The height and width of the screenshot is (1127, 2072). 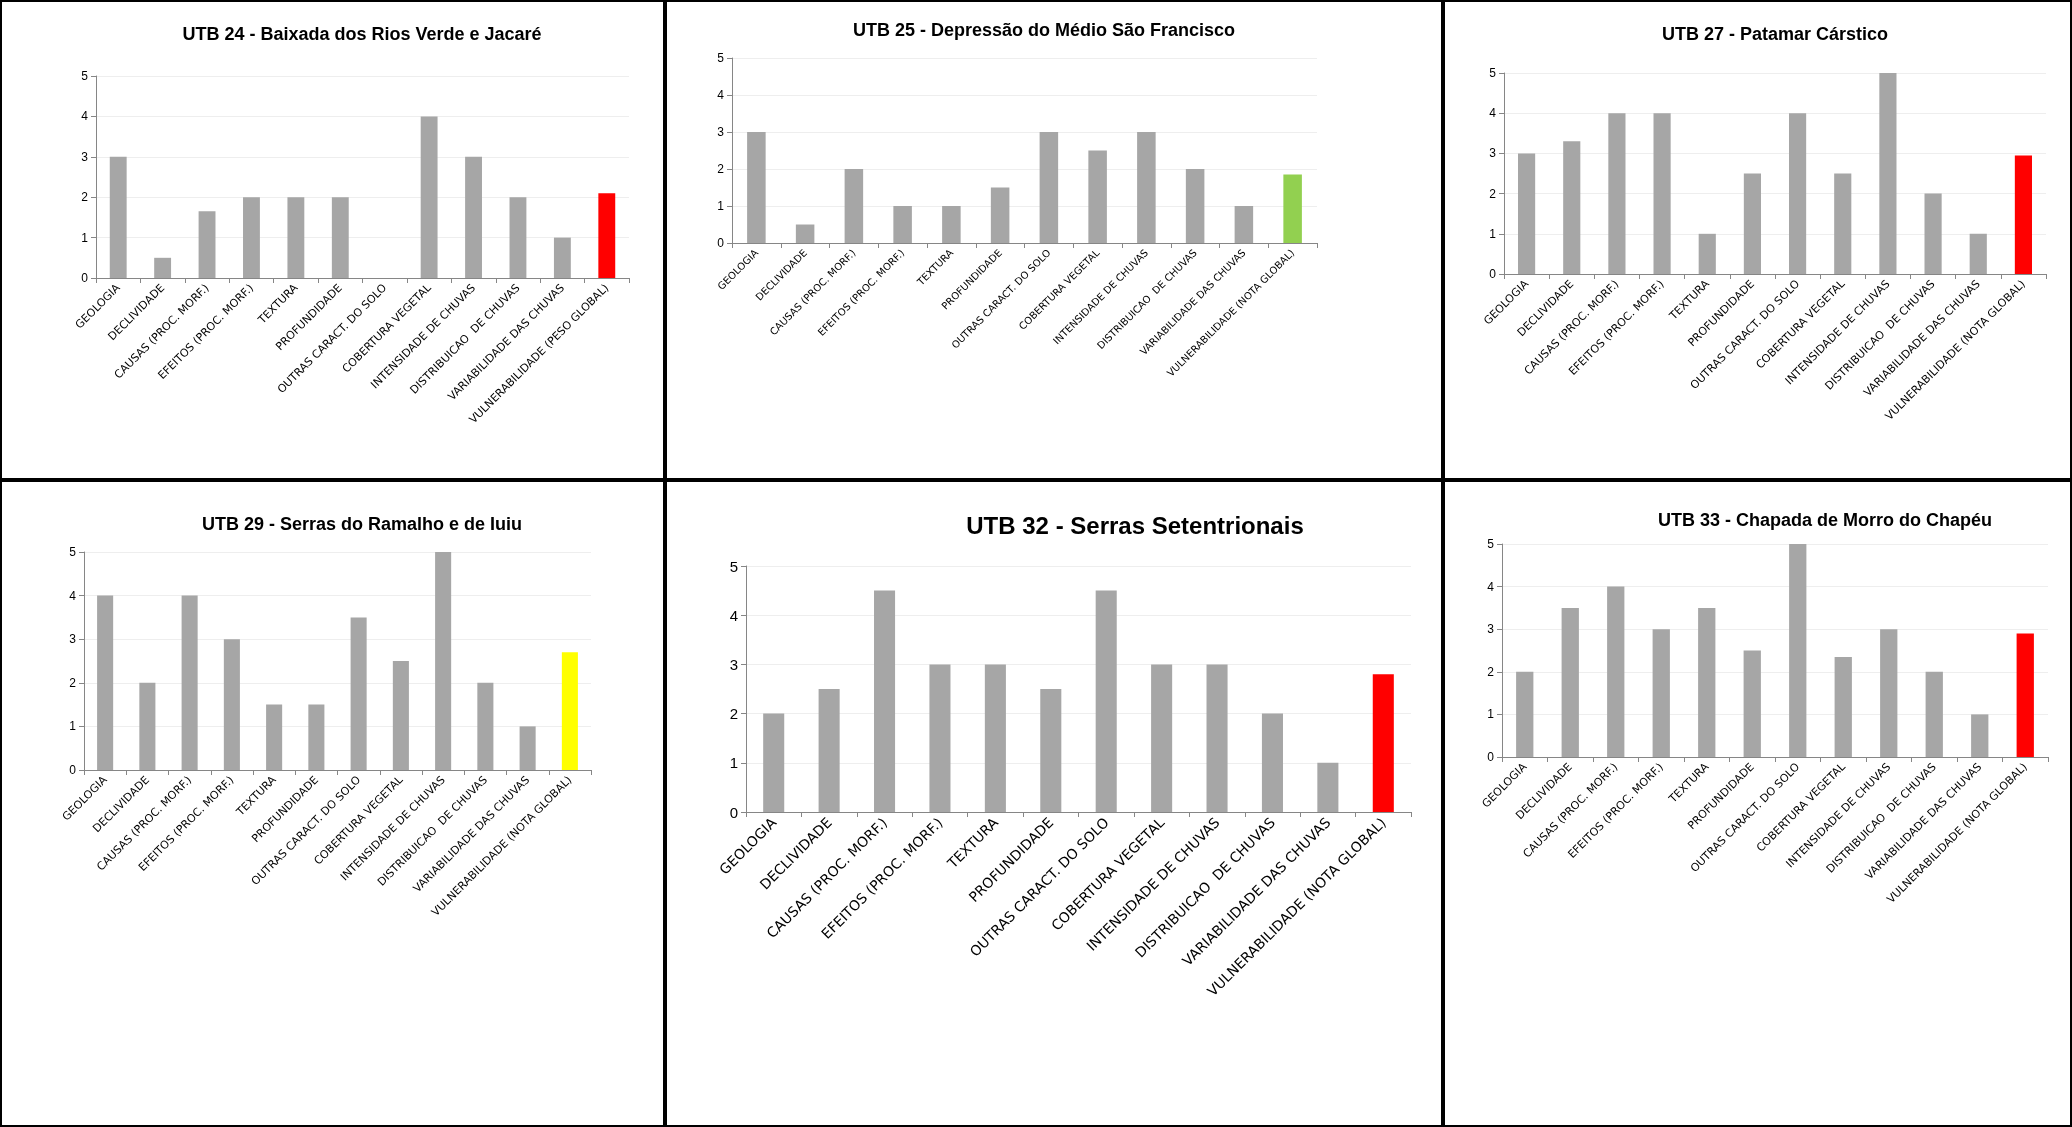 What do you see at coordinates (1135, 525) in the screenshot?
I see `chart-title: UTB 32 - Serras Setentrionais` at bounding box center [1135, 525].